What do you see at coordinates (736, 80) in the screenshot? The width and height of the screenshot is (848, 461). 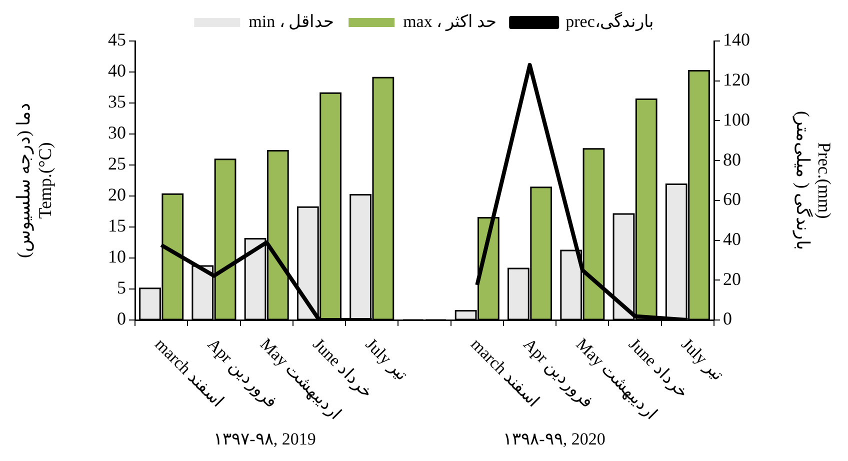 I see `y2-tick-label: 120` at bounding box center [736, 80].